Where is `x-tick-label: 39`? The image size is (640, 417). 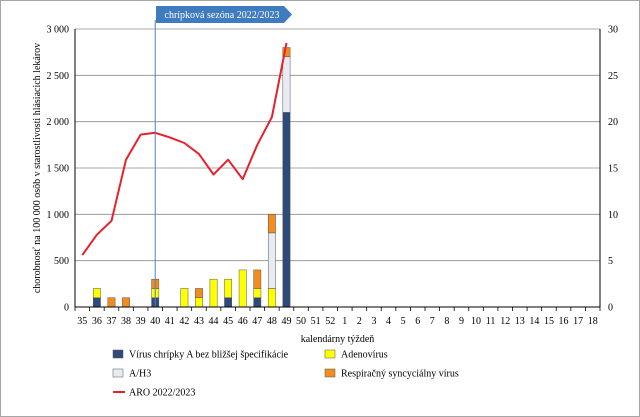 x-tick-label: 39 is located at coordinates (141, 321).